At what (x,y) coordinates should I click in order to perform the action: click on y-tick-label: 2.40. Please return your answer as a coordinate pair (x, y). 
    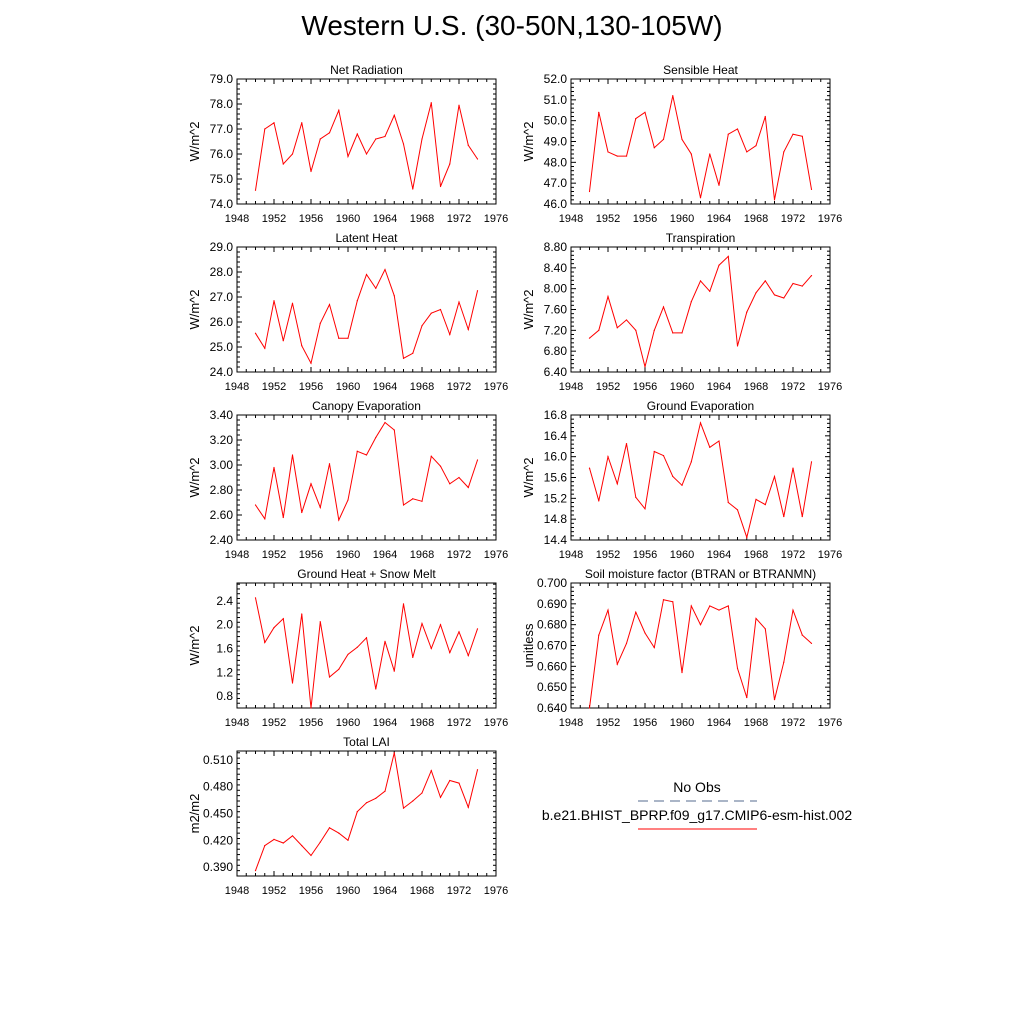
    Looking at the image, I should click on (222, 540).